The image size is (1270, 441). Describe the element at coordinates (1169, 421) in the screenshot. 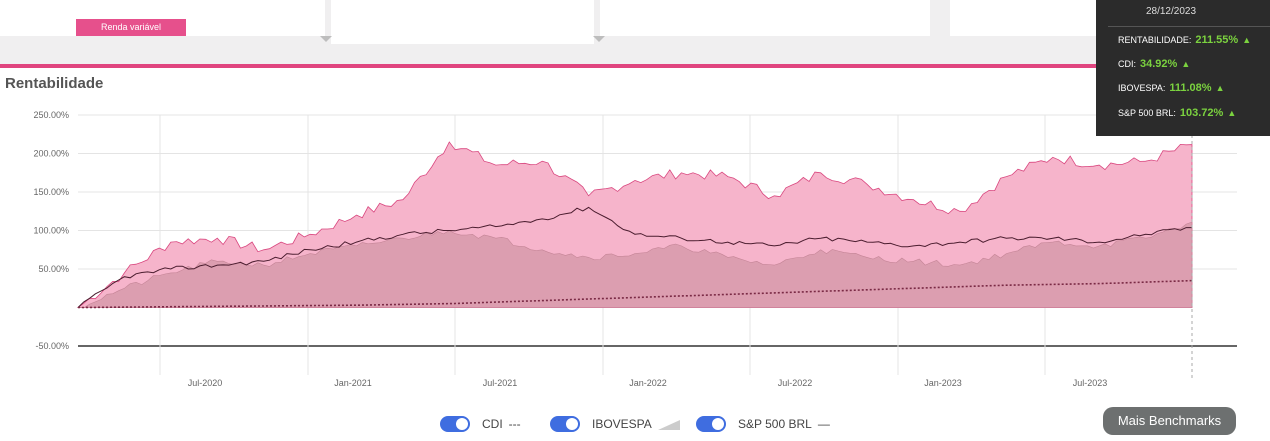

I see `more-benchmarks-button: Mais Benchmarks` at that location.